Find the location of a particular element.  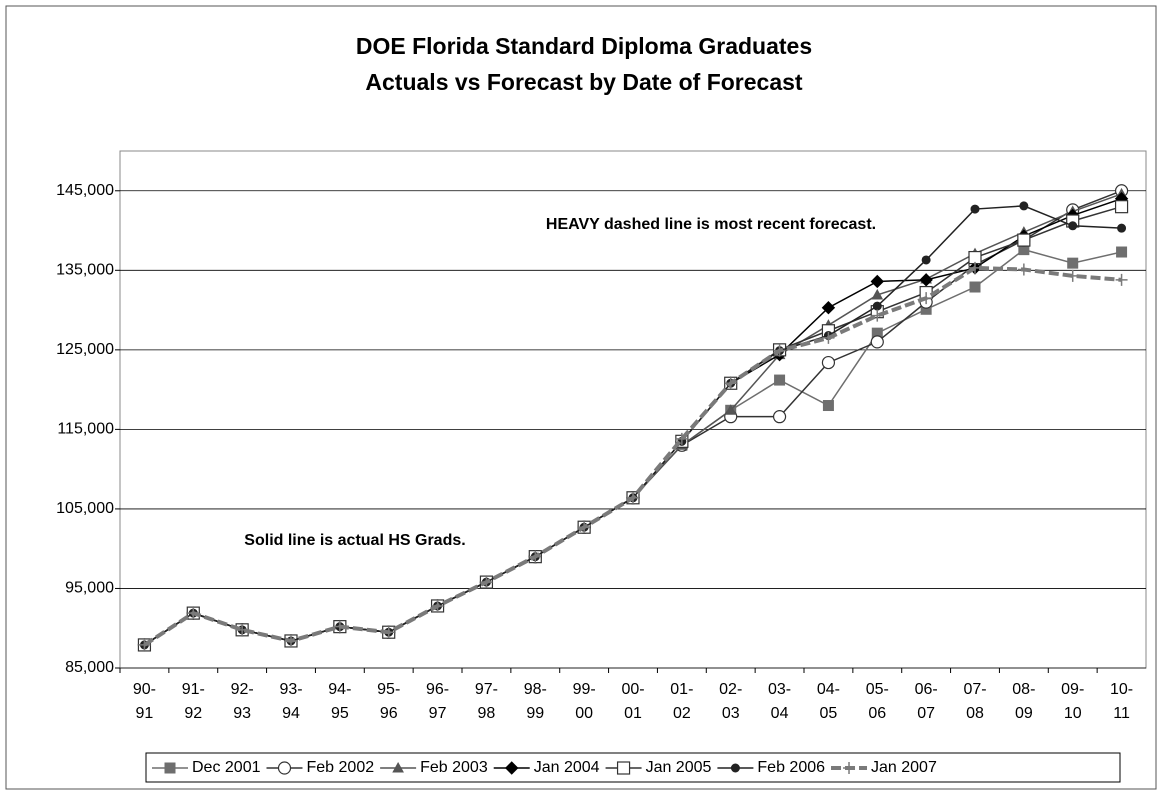

legend-item: Jan 2005 is located at coordinates (658, 767).